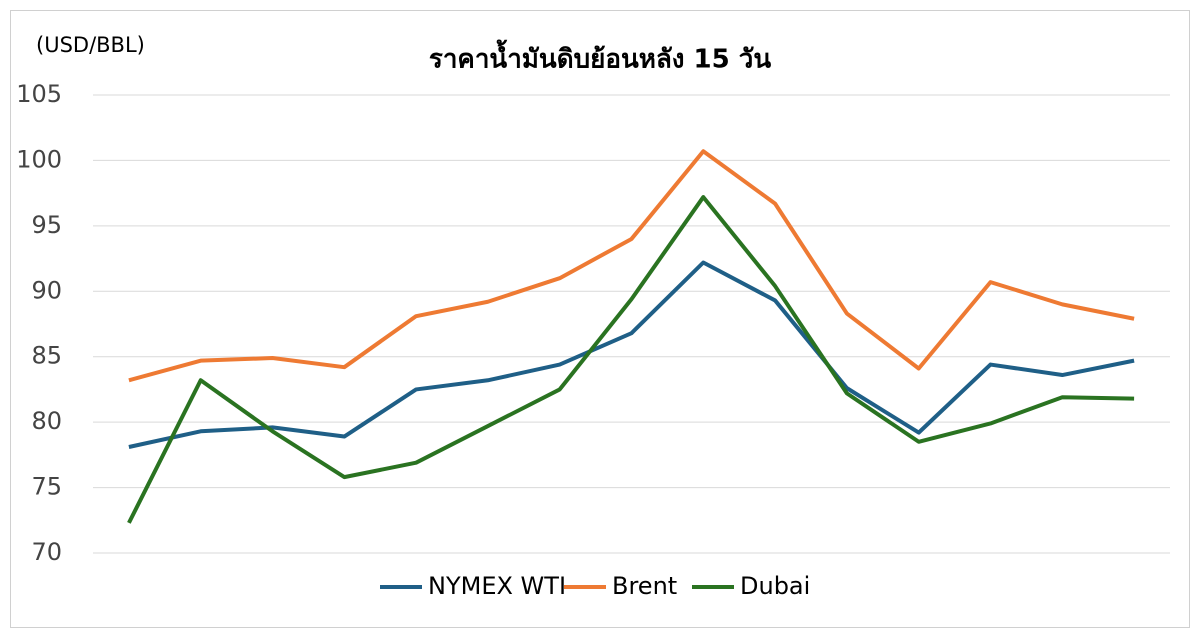 This screenshot has height=642, width=1200. What do you see at coordinates (46, 290) in the screenshot?
I see `y-tick-label: 90` at bounding box center [46, 290].